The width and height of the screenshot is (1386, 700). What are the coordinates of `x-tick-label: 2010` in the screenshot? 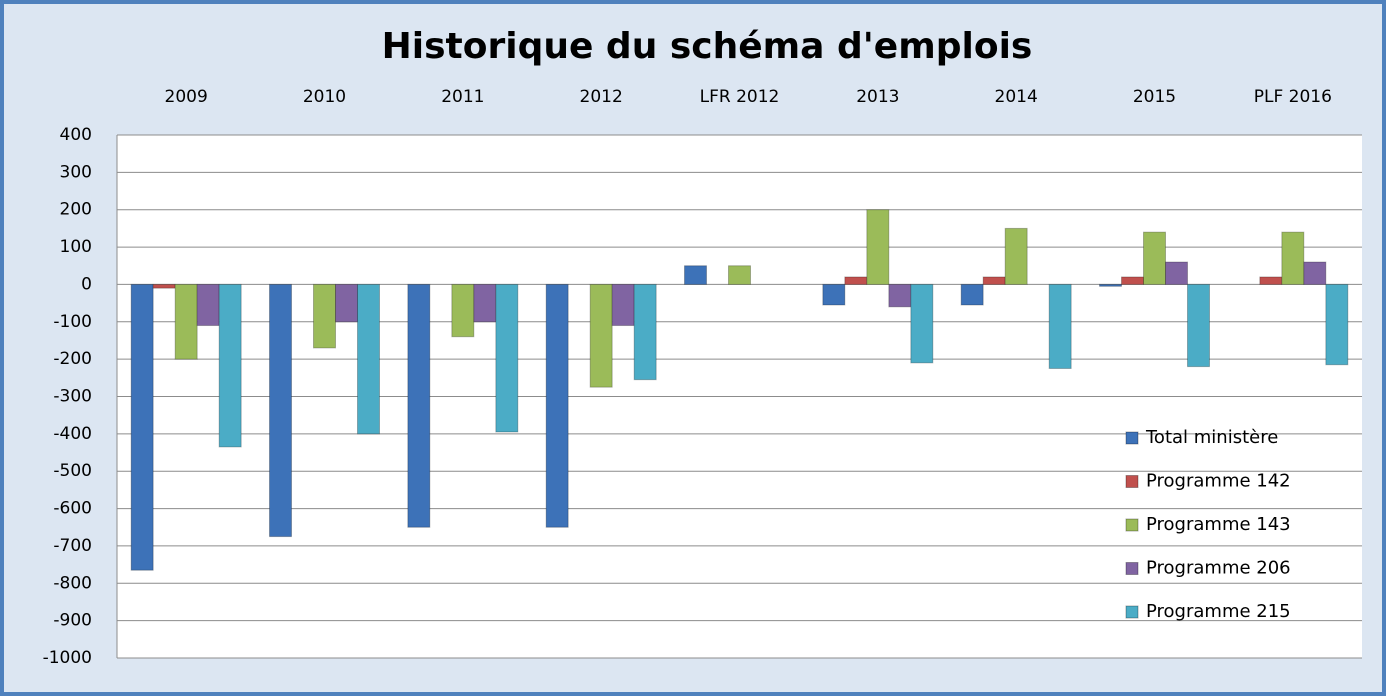 It's located at (324, 97).